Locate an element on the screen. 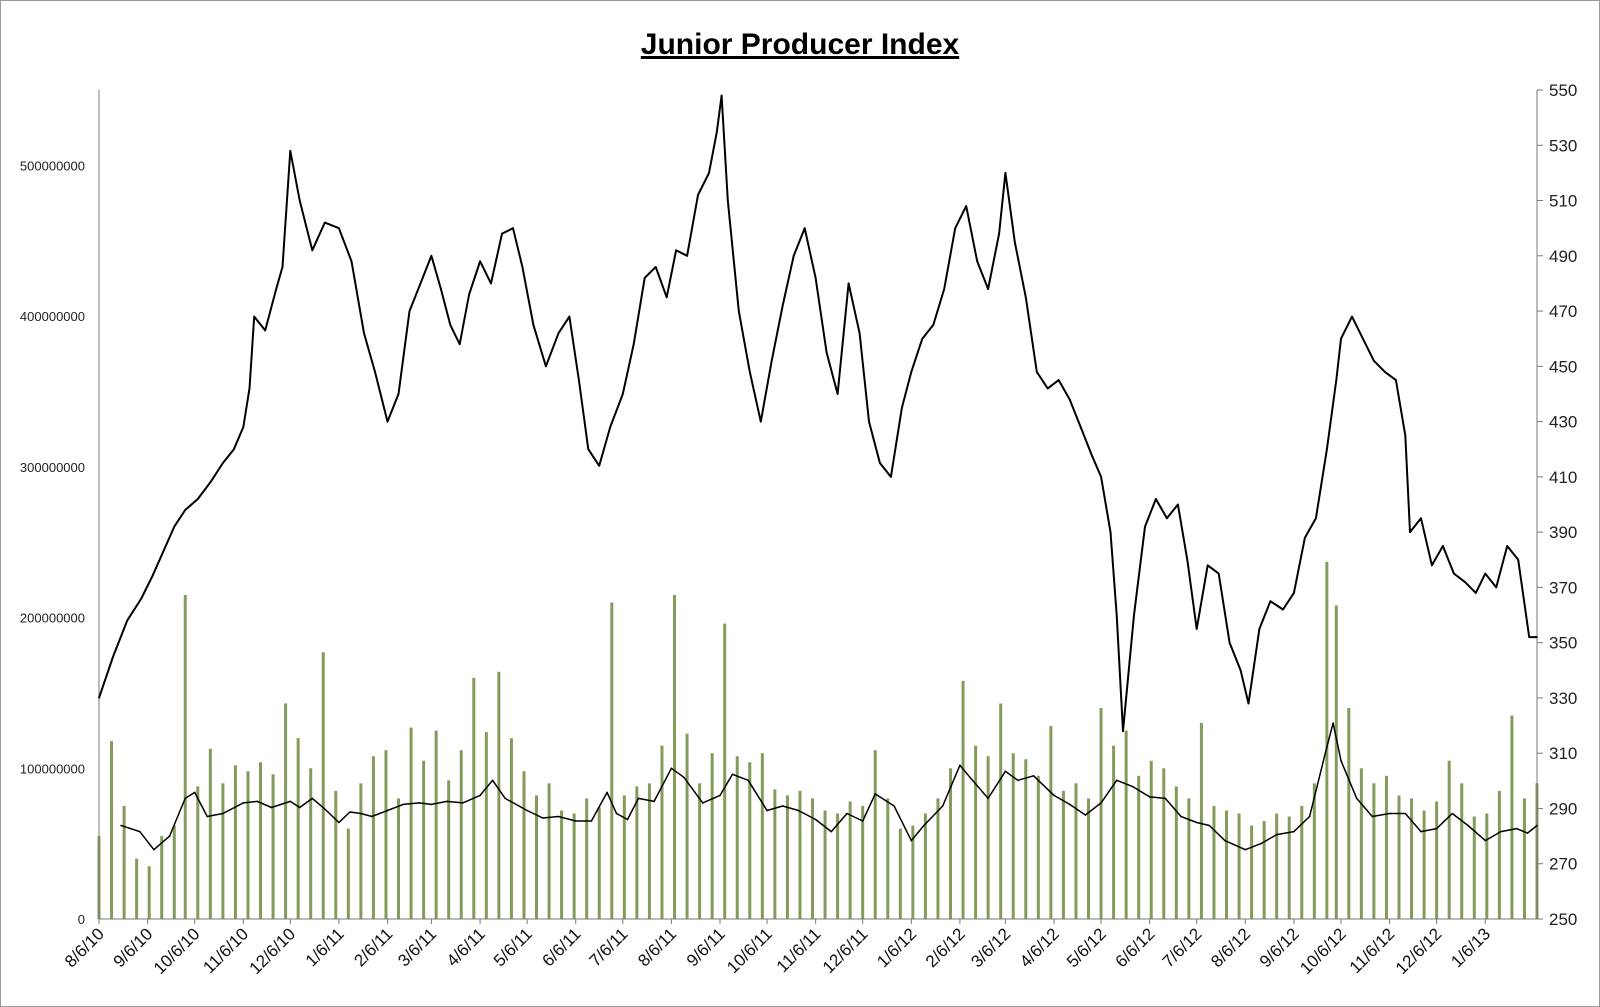  y-right-tick-label: 310 is located at coordinates (1563, 753).